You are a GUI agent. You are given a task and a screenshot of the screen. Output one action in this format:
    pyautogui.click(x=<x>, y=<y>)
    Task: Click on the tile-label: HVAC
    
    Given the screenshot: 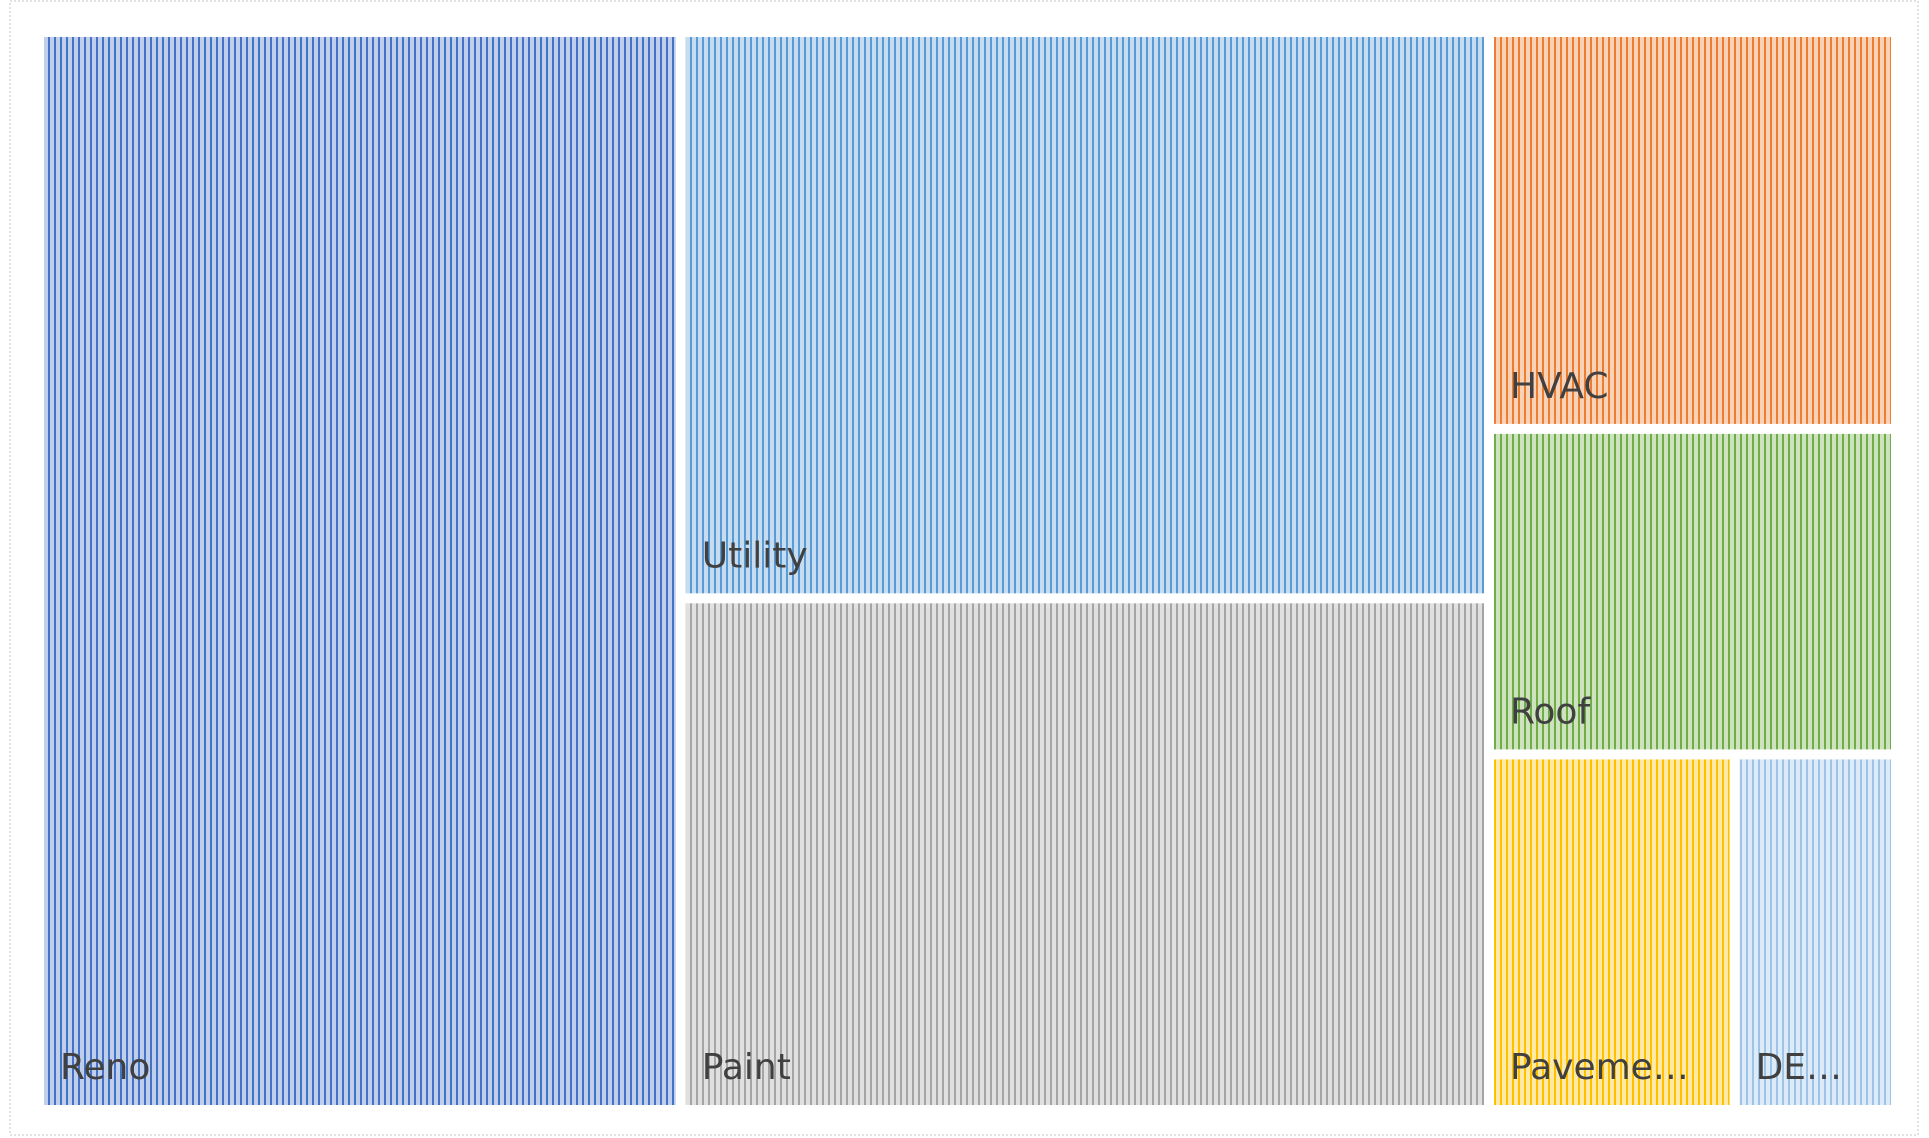 What is the action you would take?
    pyautogui.click(x=1559, y=386)
    